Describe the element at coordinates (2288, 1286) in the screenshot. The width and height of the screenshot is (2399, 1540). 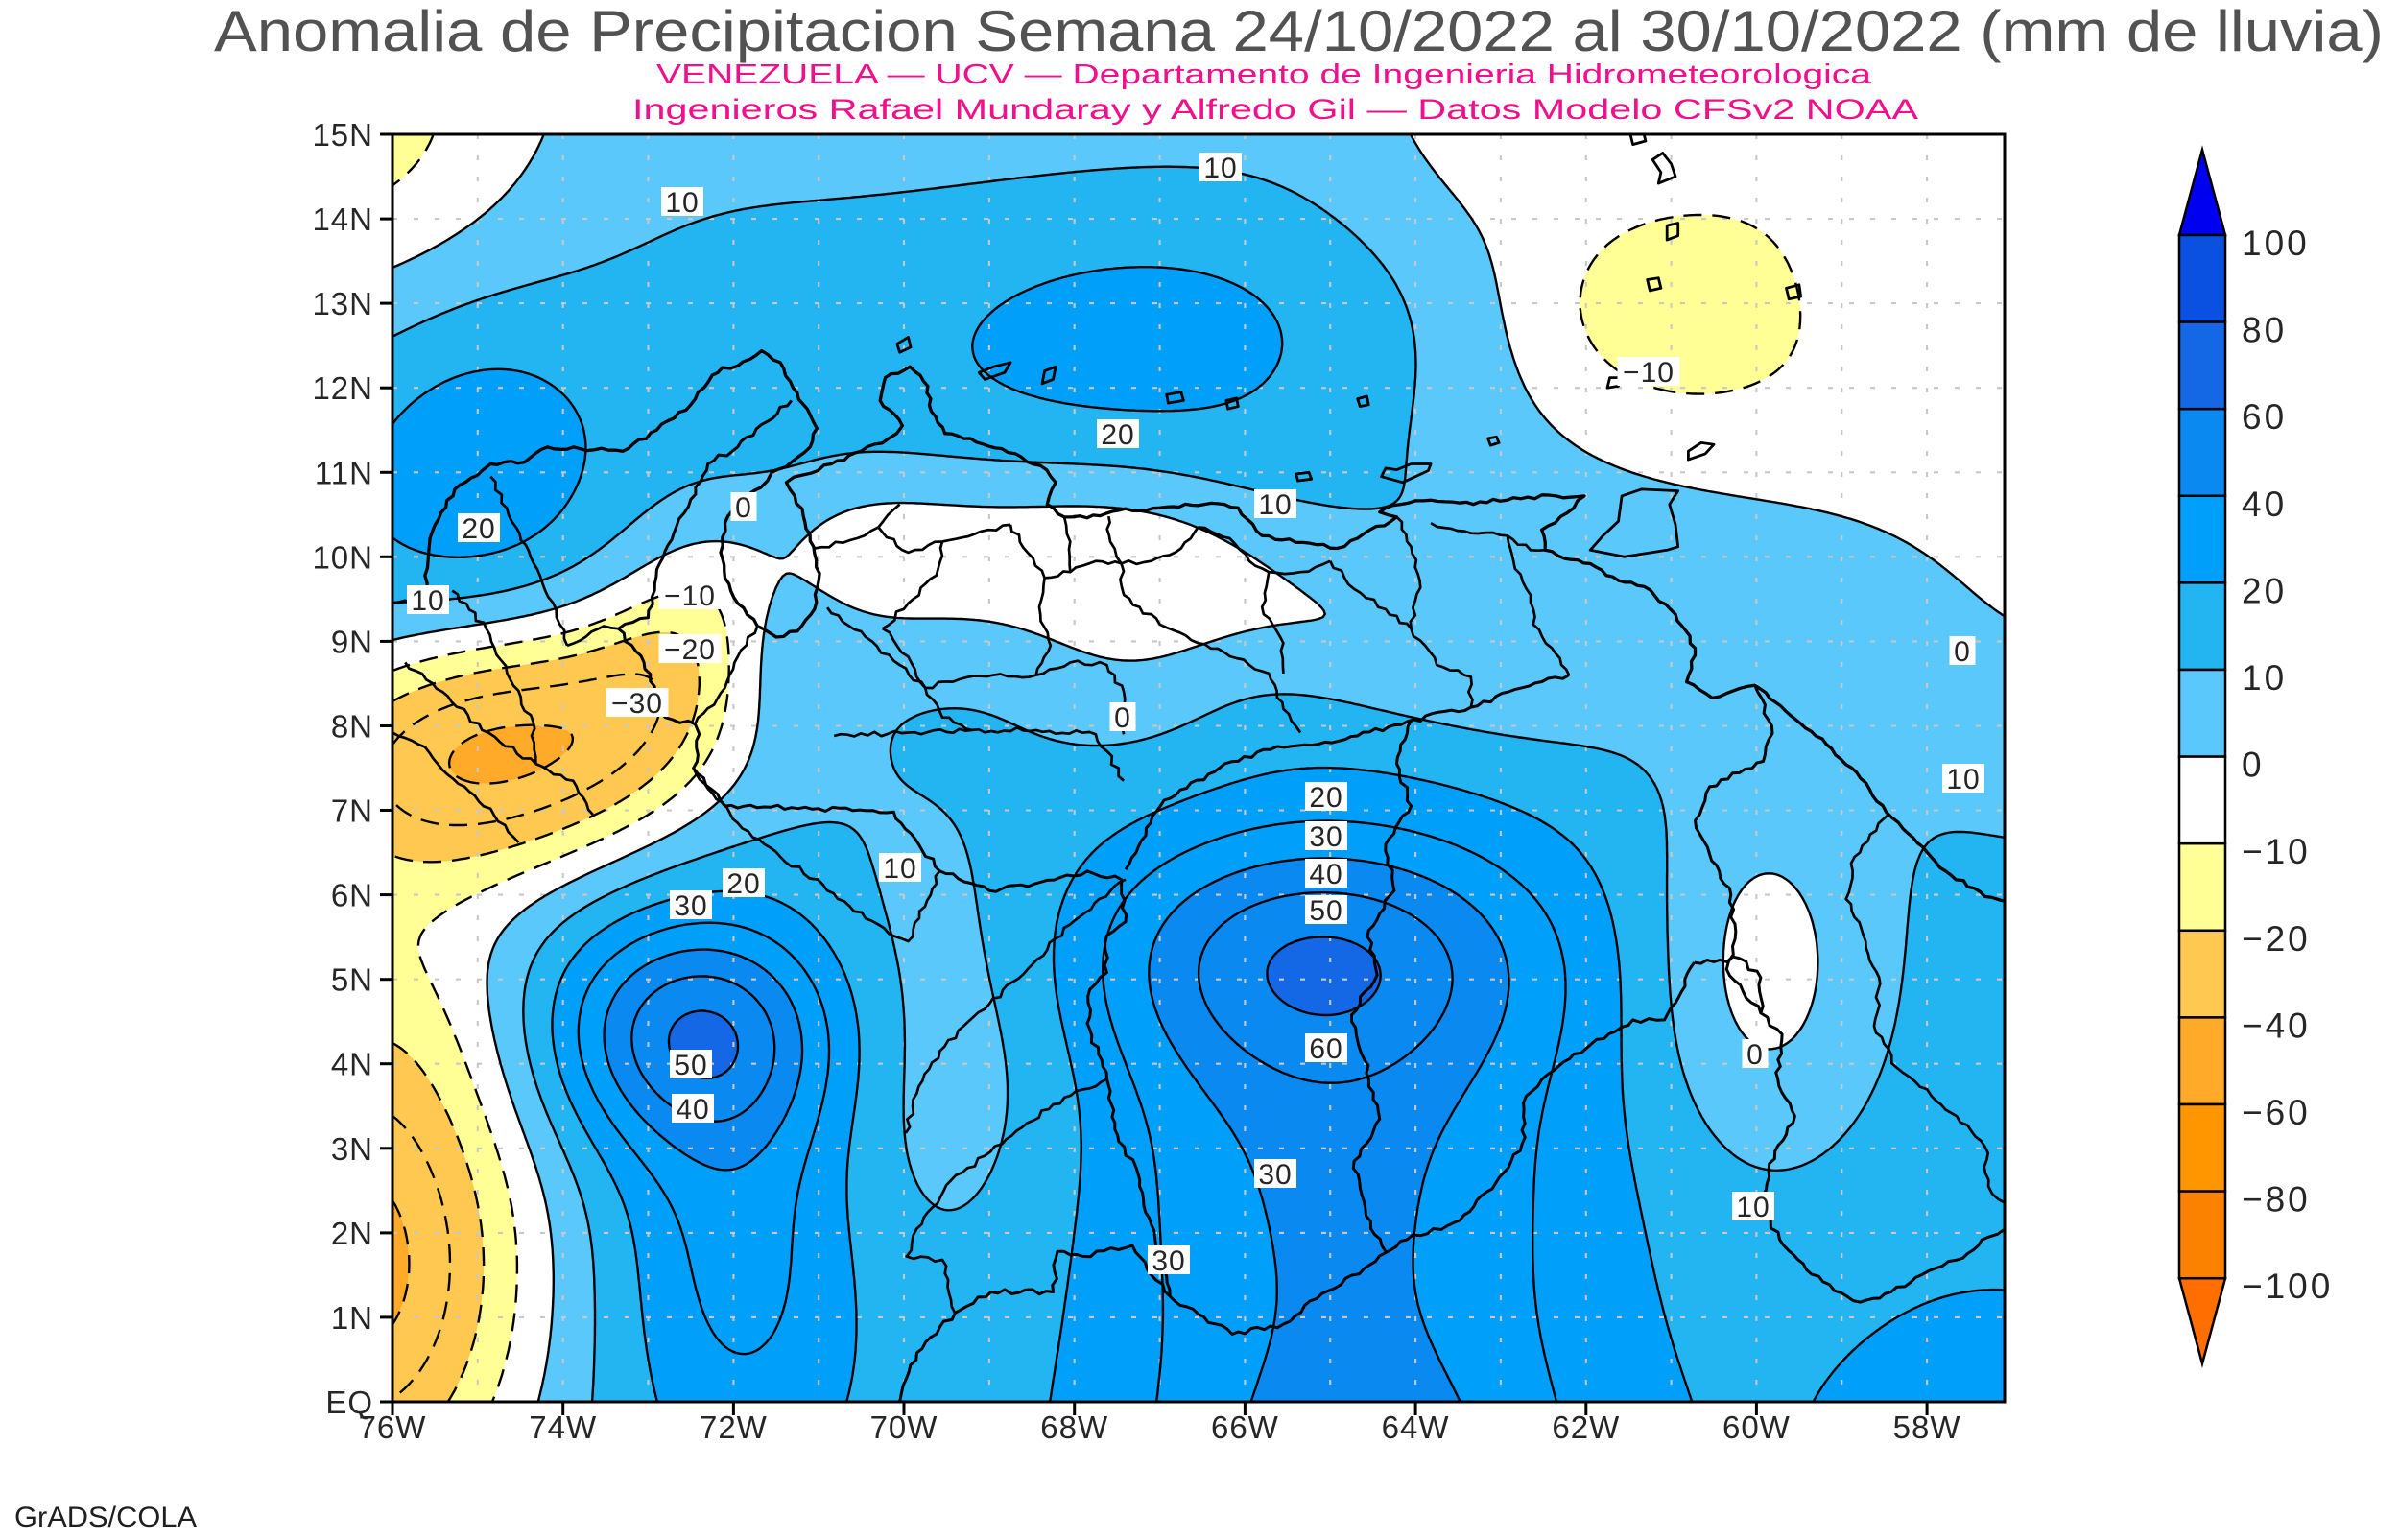
I see `svg-text: −100` at that location.